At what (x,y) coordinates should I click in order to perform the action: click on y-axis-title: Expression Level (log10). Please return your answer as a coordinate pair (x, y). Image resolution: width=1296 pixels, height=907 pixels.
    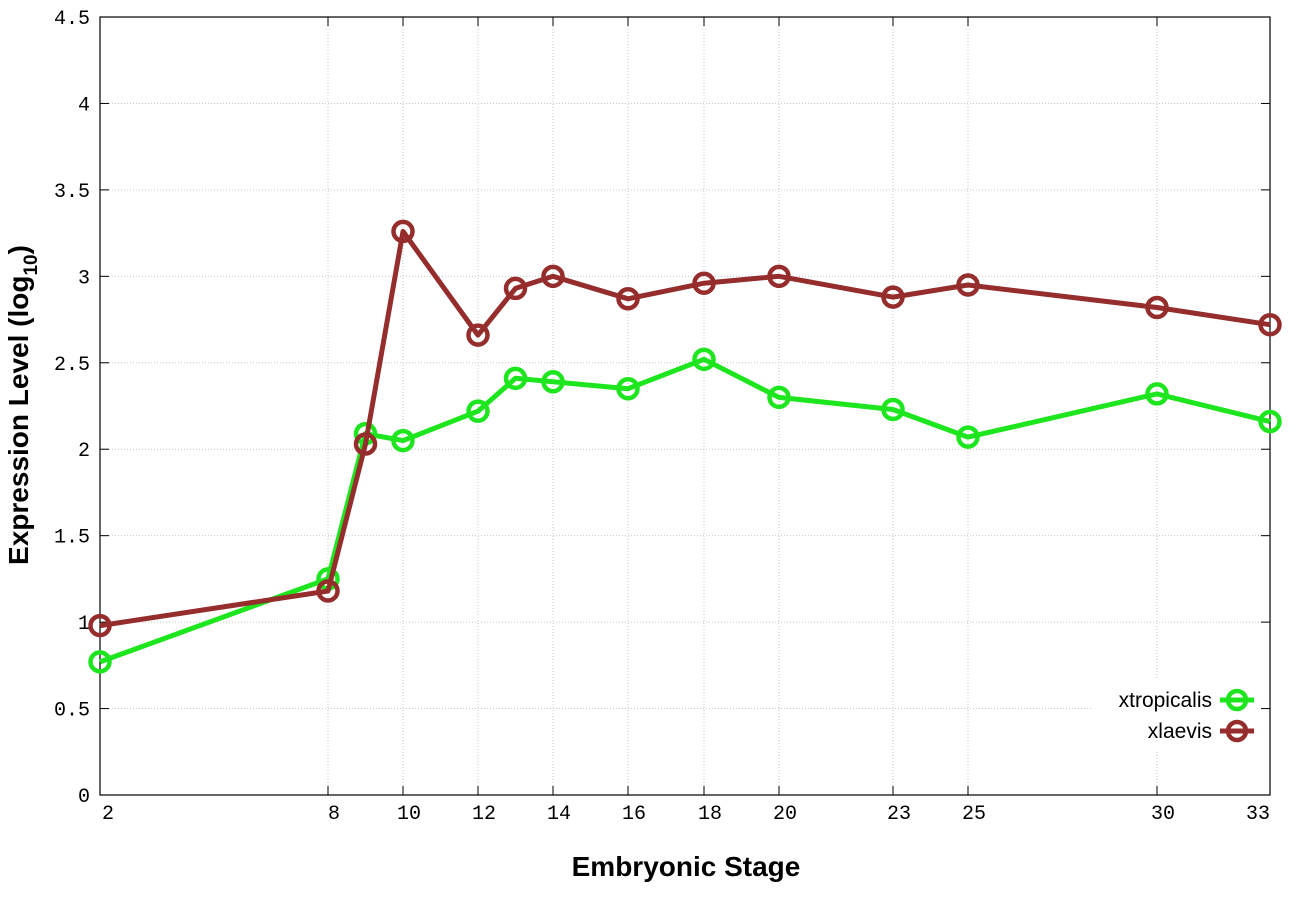
    Looking at the image, I should click on (22, 405).